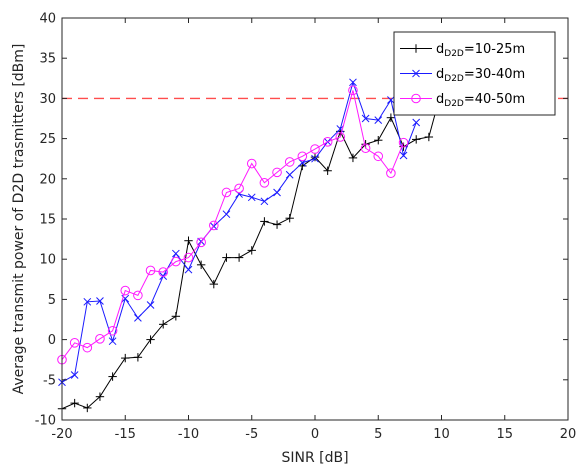  I want to click on x-tick-label: 15, so click(504, 434).